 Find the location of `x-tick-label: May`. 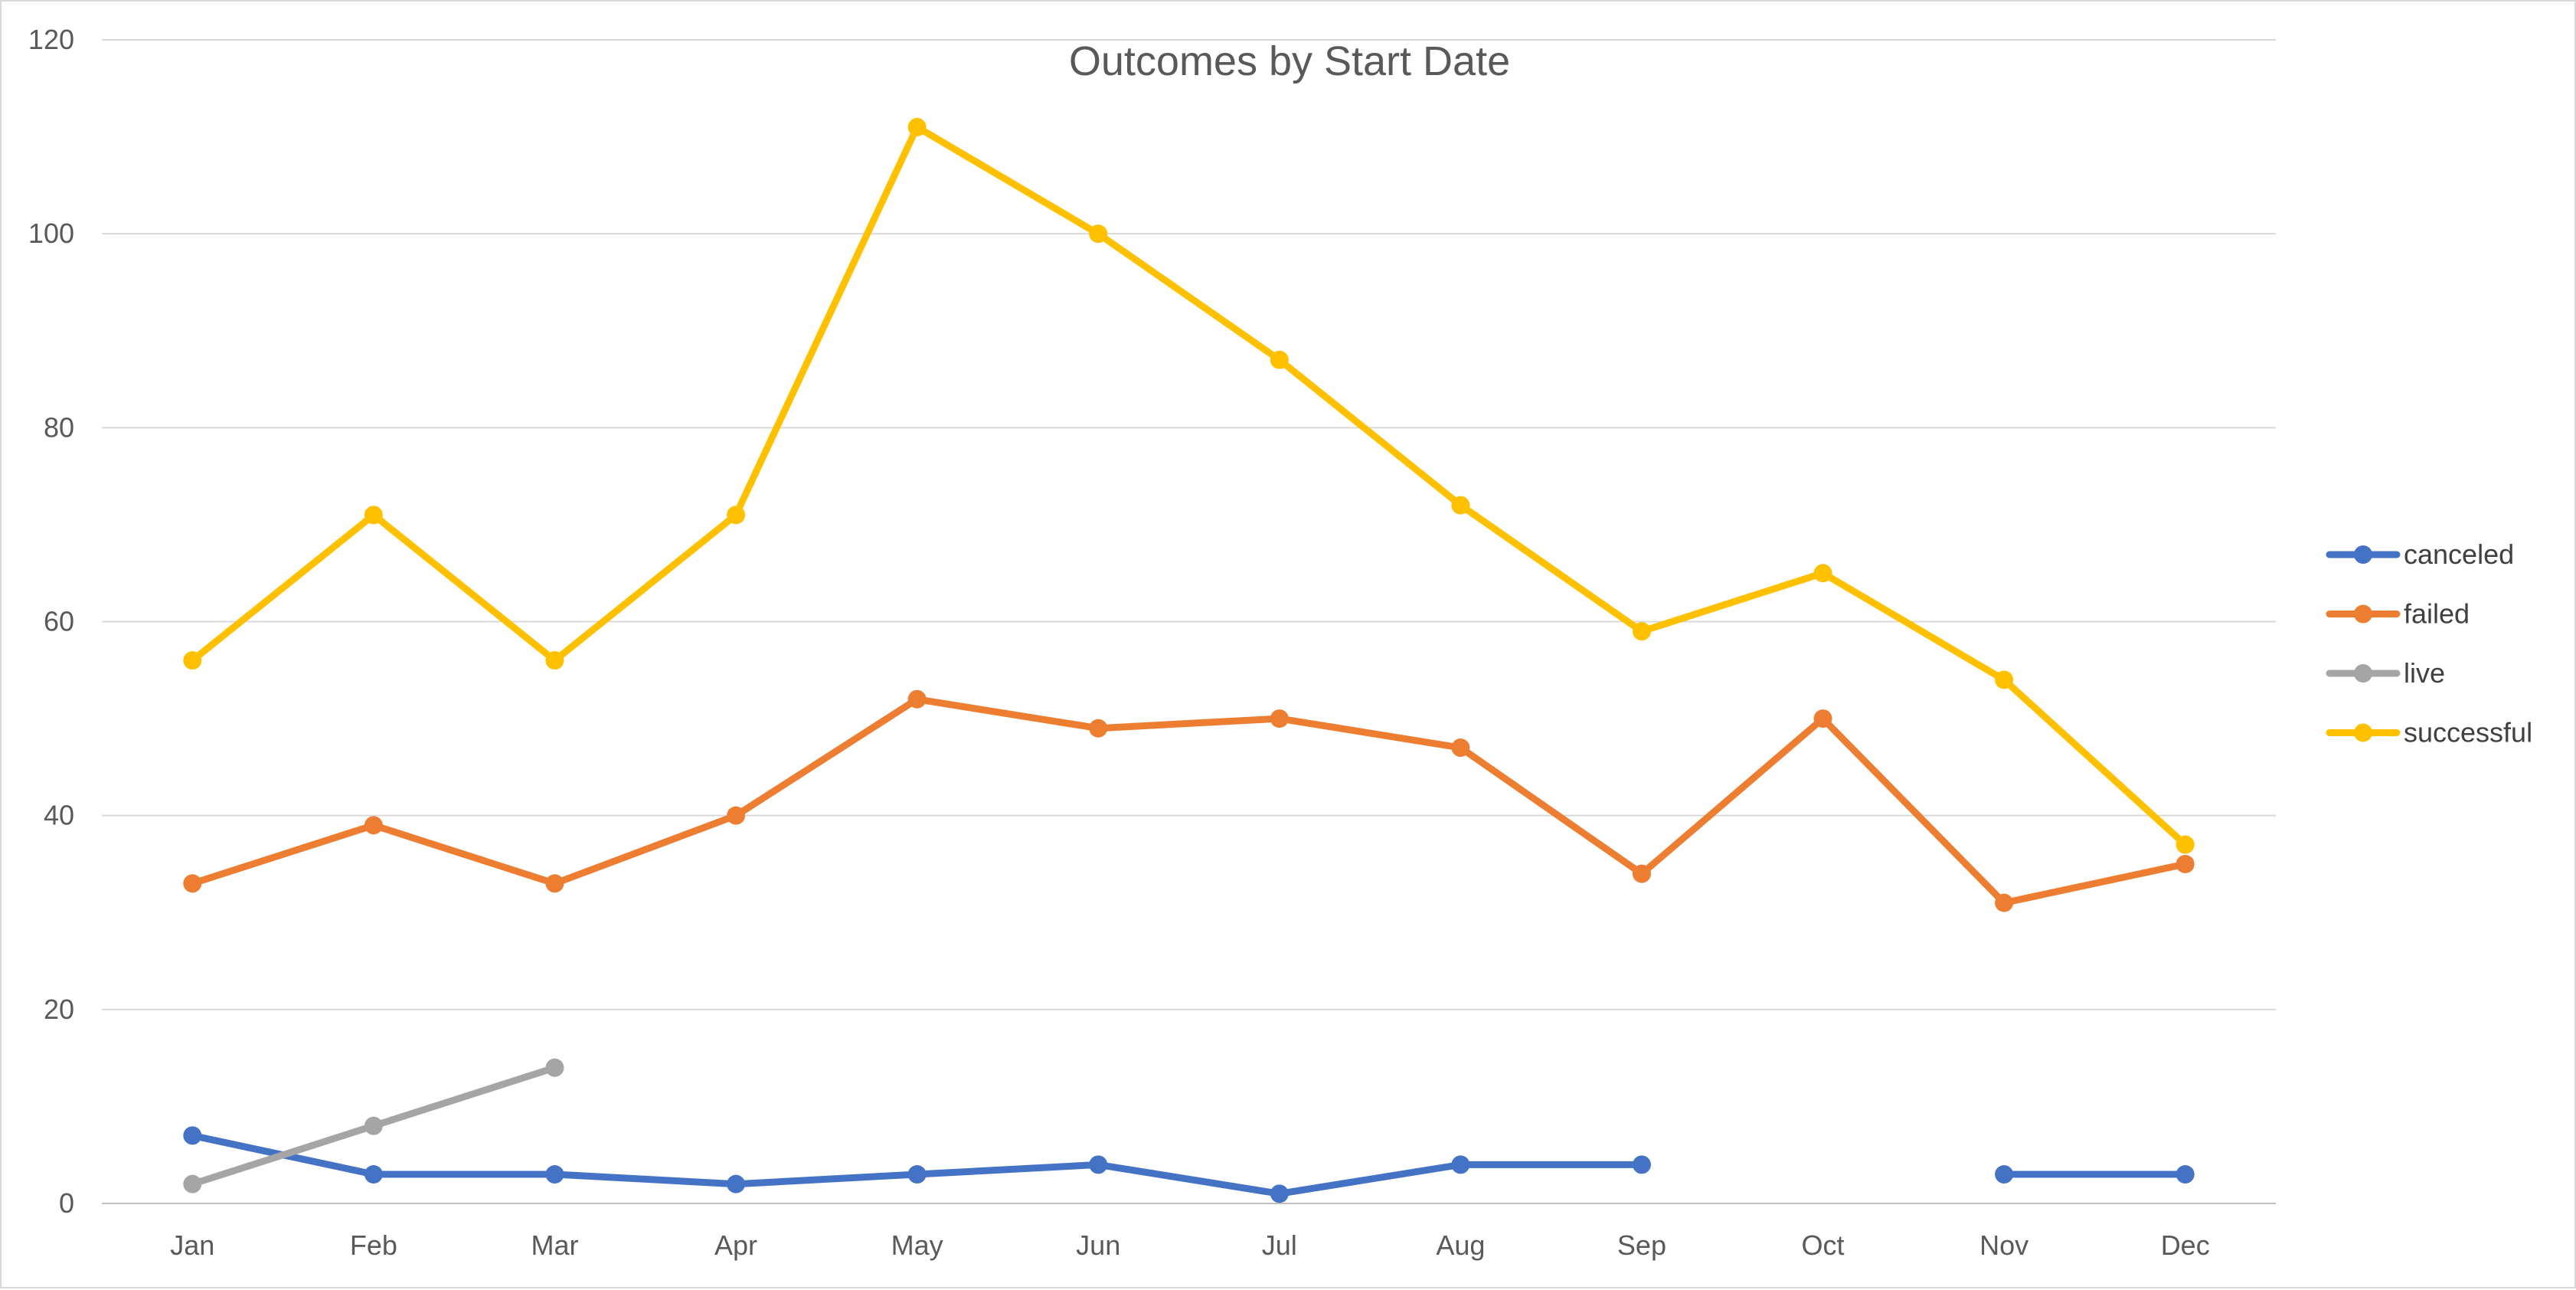

x-tick-label: May is located at coordinates (917, 1245).